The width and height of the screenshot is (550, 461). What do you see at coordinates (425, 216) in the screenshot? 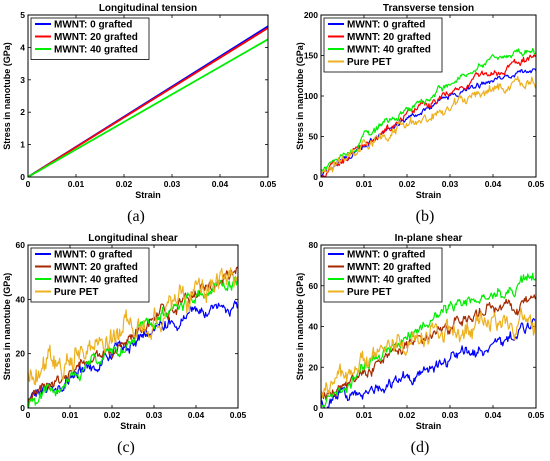
I see `panel-label: (b)` at bounding box center [425, 216].